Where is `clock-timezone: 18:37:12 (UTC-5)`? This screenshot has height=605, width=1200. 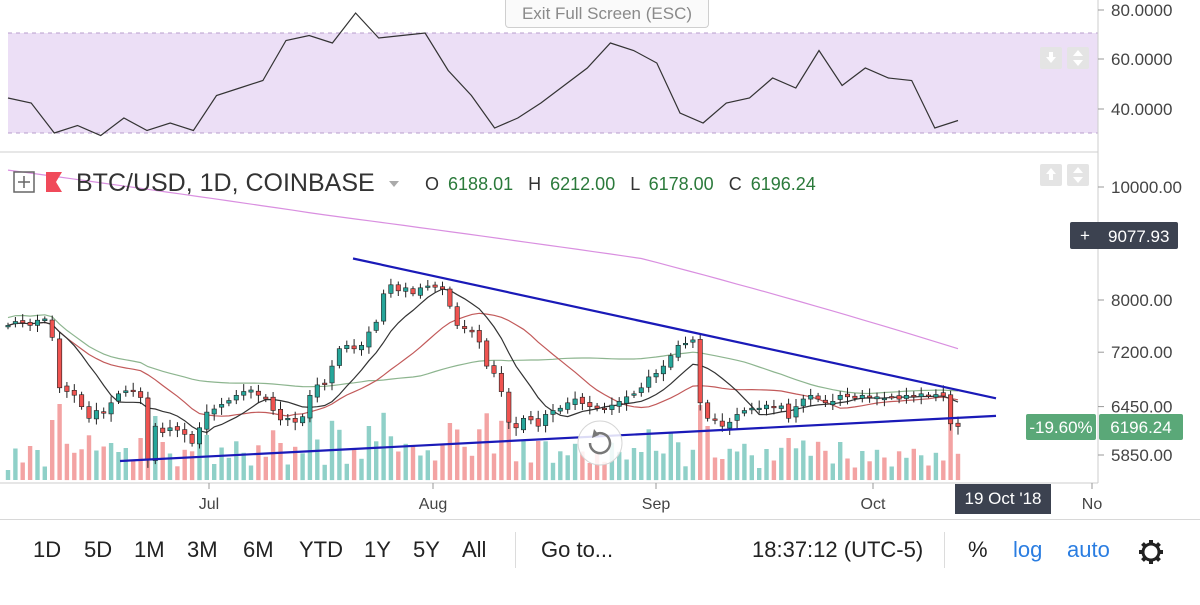 clock-timezone: 18:37:12 (UTC-5) is located at coordinates (838, 549).